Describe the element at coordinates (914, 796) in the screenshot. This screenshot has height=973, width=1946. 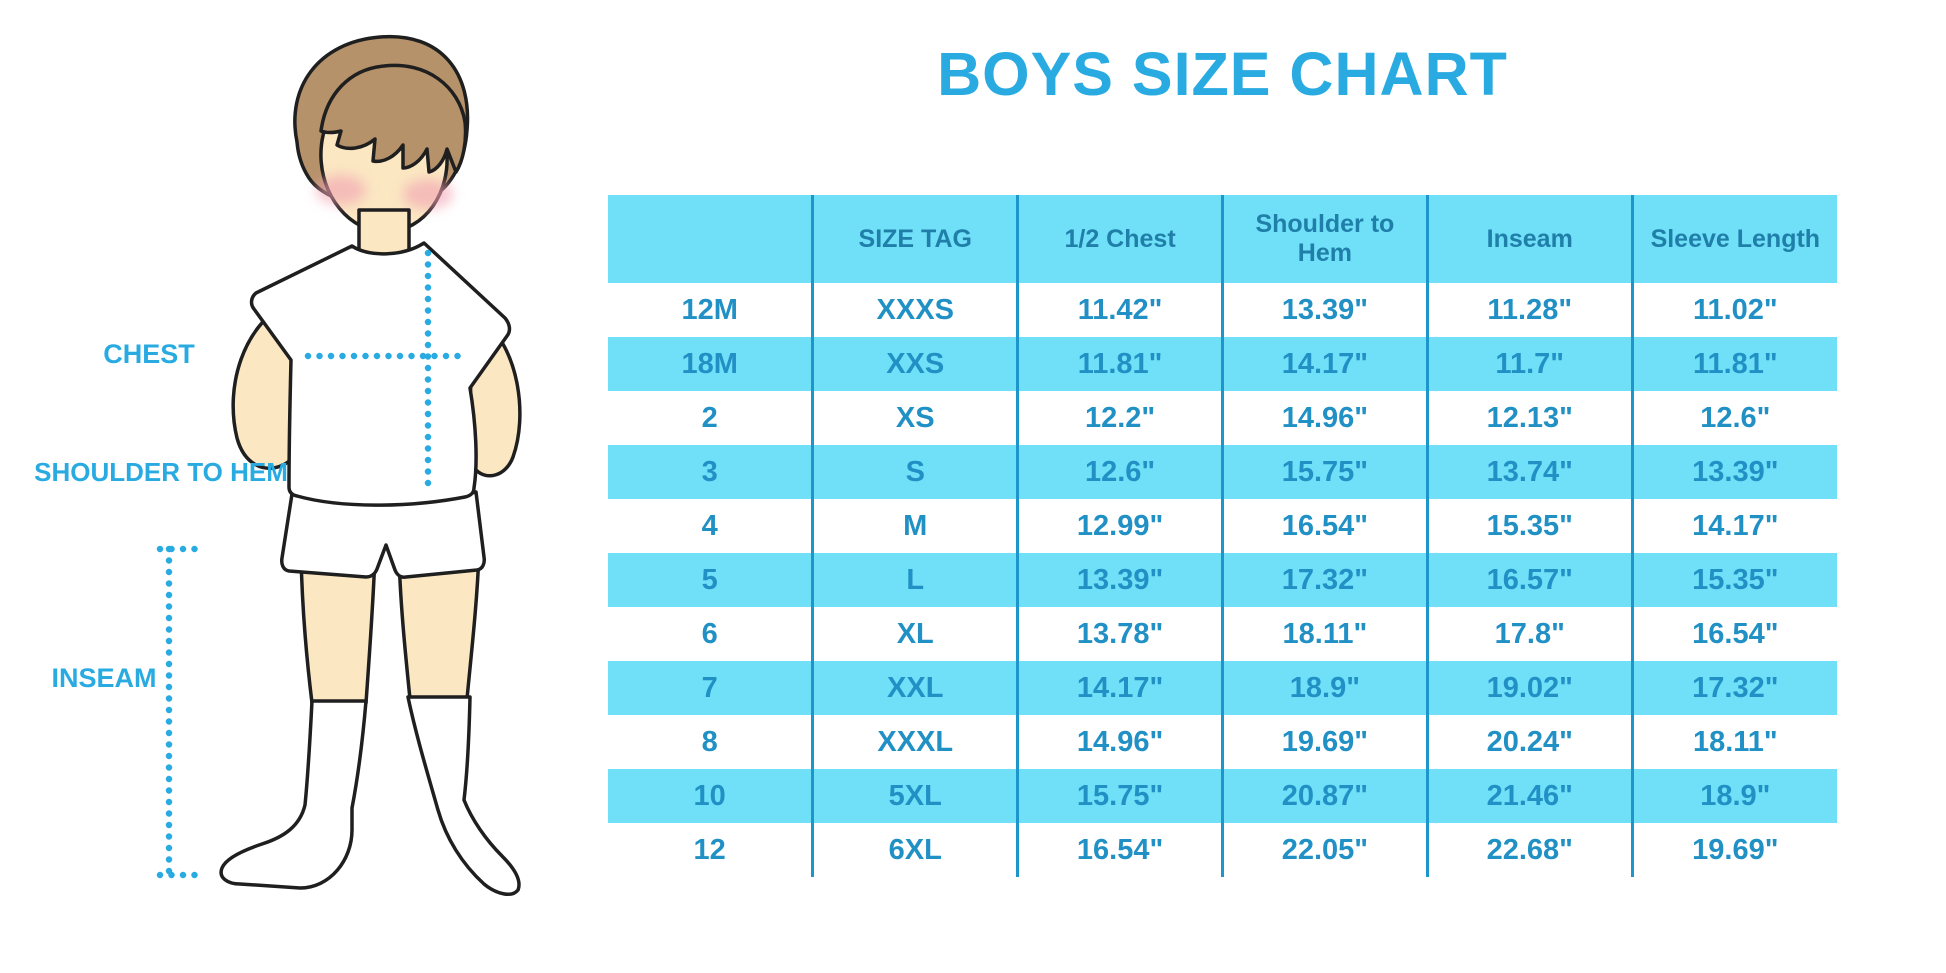
I see `size-tag-cell: 5XL` at that location.